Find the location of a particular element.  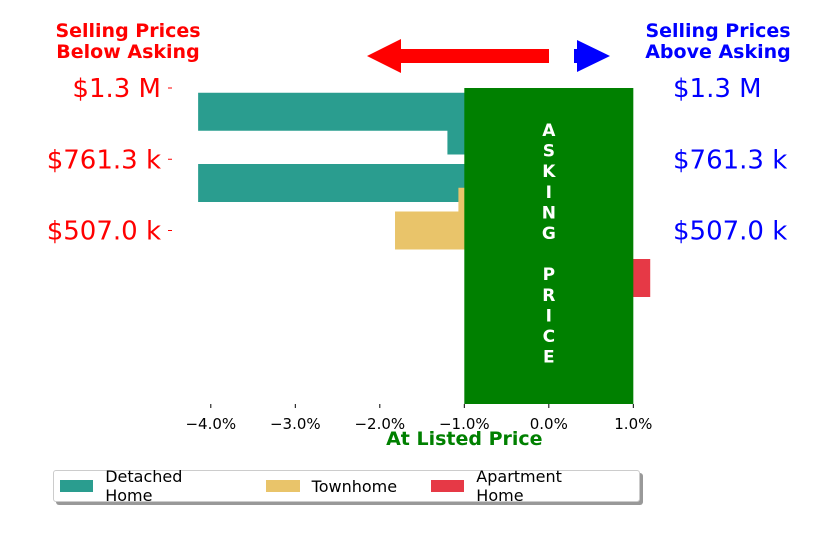

direction-arrows is located at coordinates (488, 56).